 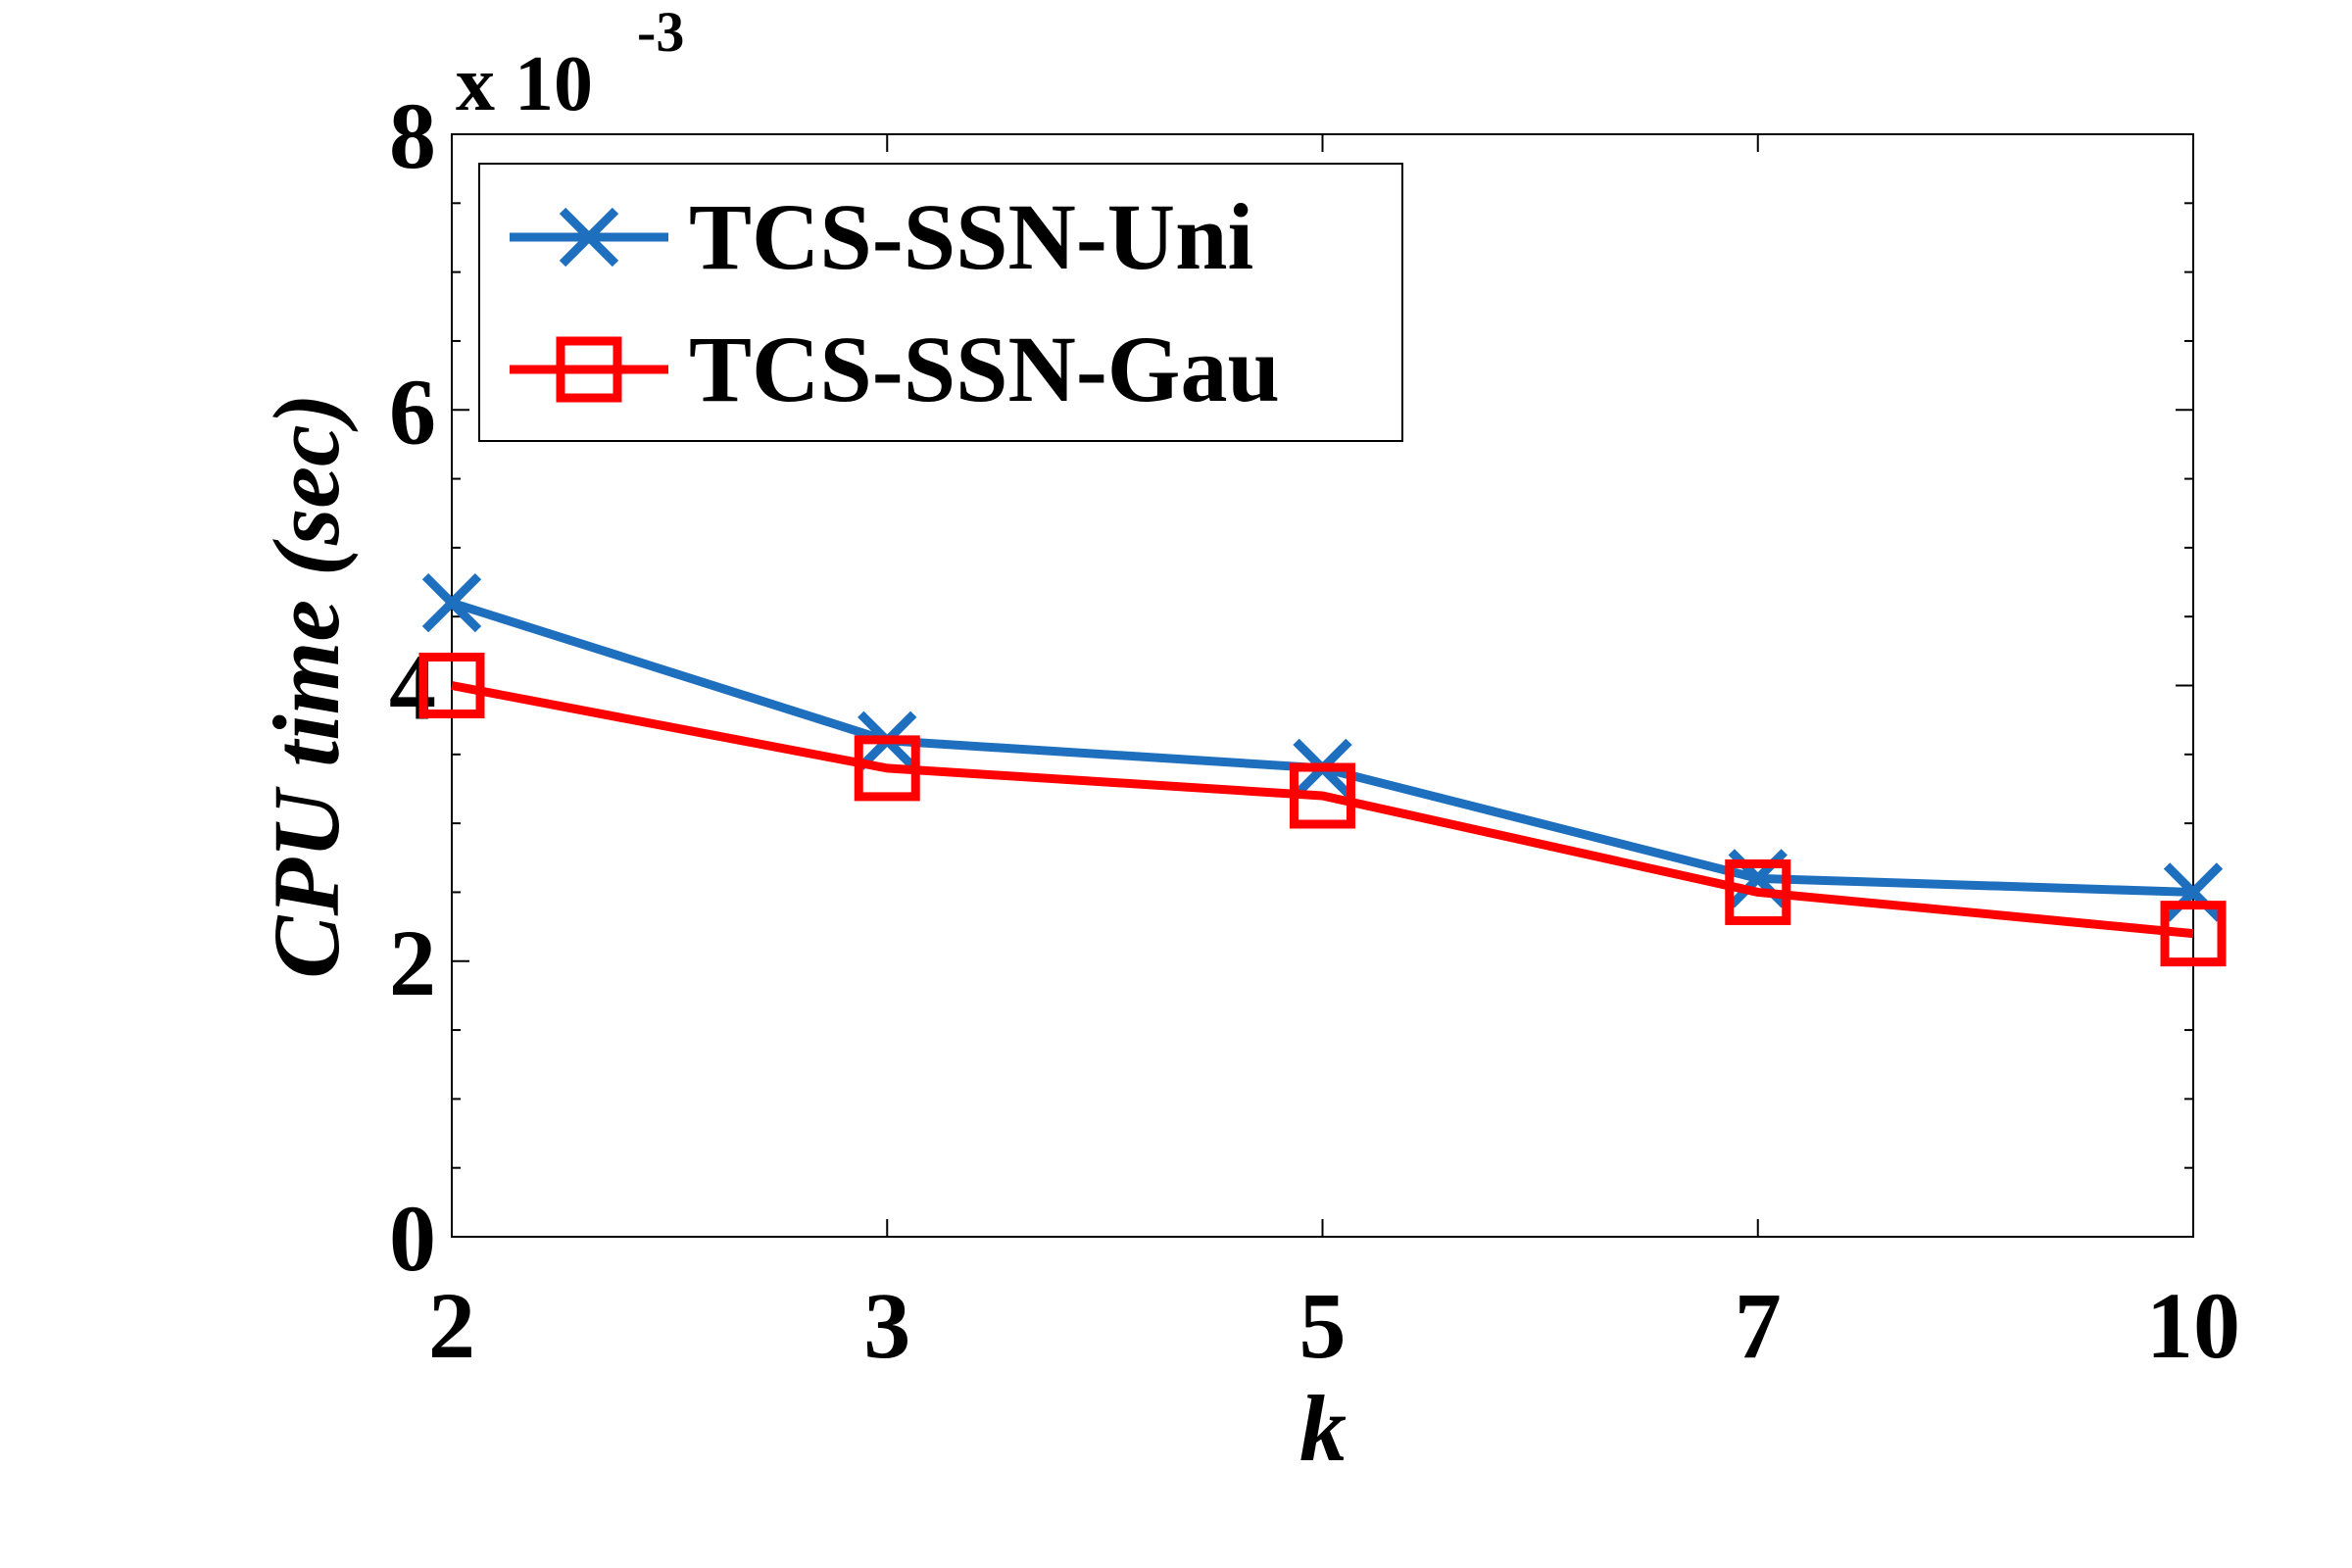 I want to click on y-tick-label: 6, so click(x=412, y=411).